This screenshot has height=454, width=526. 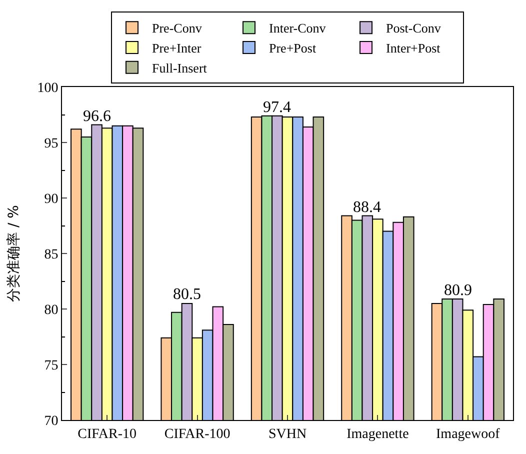 I want to click on x-tick-label: CIFAR-100, so click(x=197, y=434).